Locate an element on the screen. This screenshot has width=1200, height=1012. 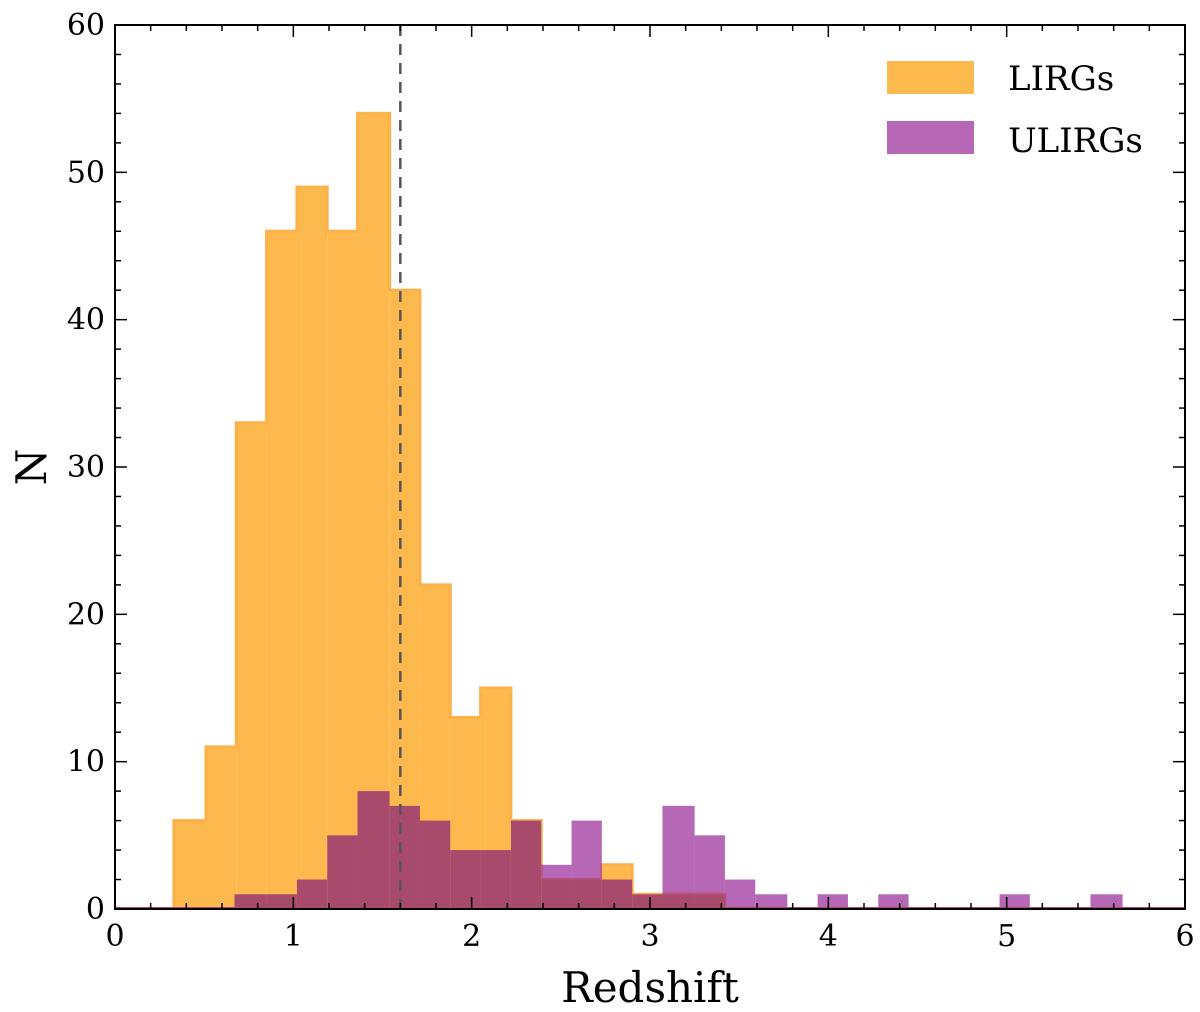
x-tick-label: 1 is located at coordinates (293, 936).